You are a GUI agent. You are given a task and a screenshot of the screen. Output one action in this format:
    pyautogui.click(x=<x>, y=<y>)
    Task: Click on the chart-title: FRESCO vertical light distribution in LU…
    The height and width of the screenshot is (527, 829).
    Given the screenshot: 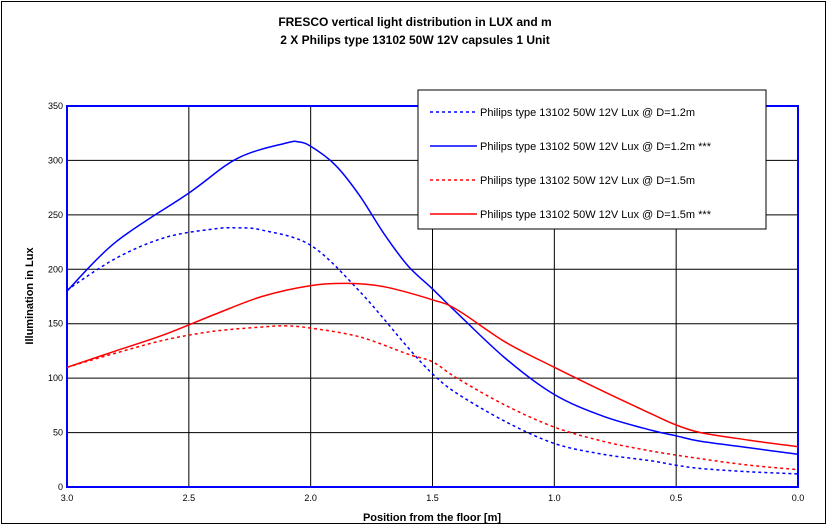 What is the action you would take?
    pyautogui.click(x=414, y=22)
    